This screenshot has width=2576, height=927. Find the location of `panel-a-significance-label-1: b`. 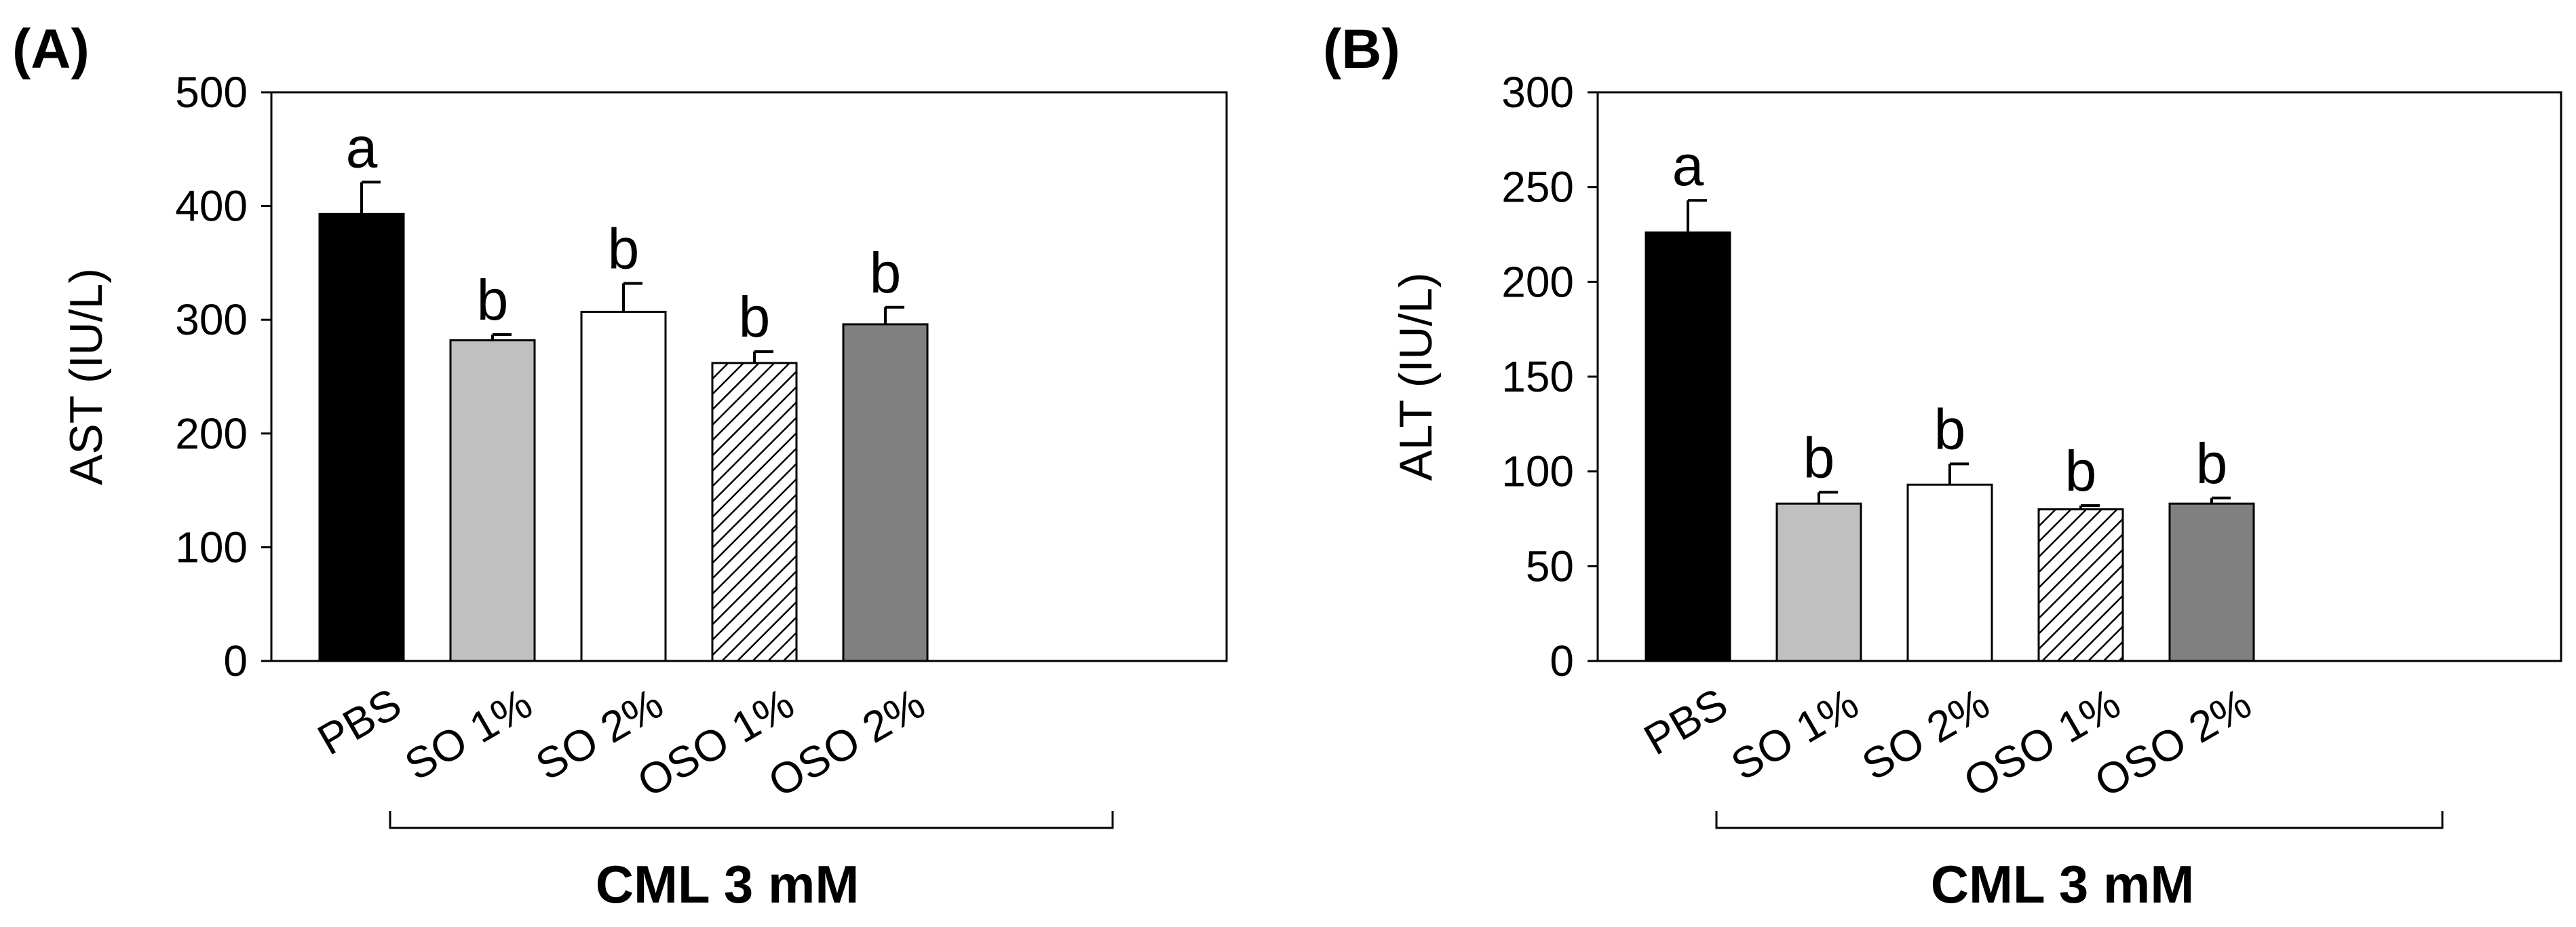

panel-a-significance-label-1: b is located at coordinates (493, 300).